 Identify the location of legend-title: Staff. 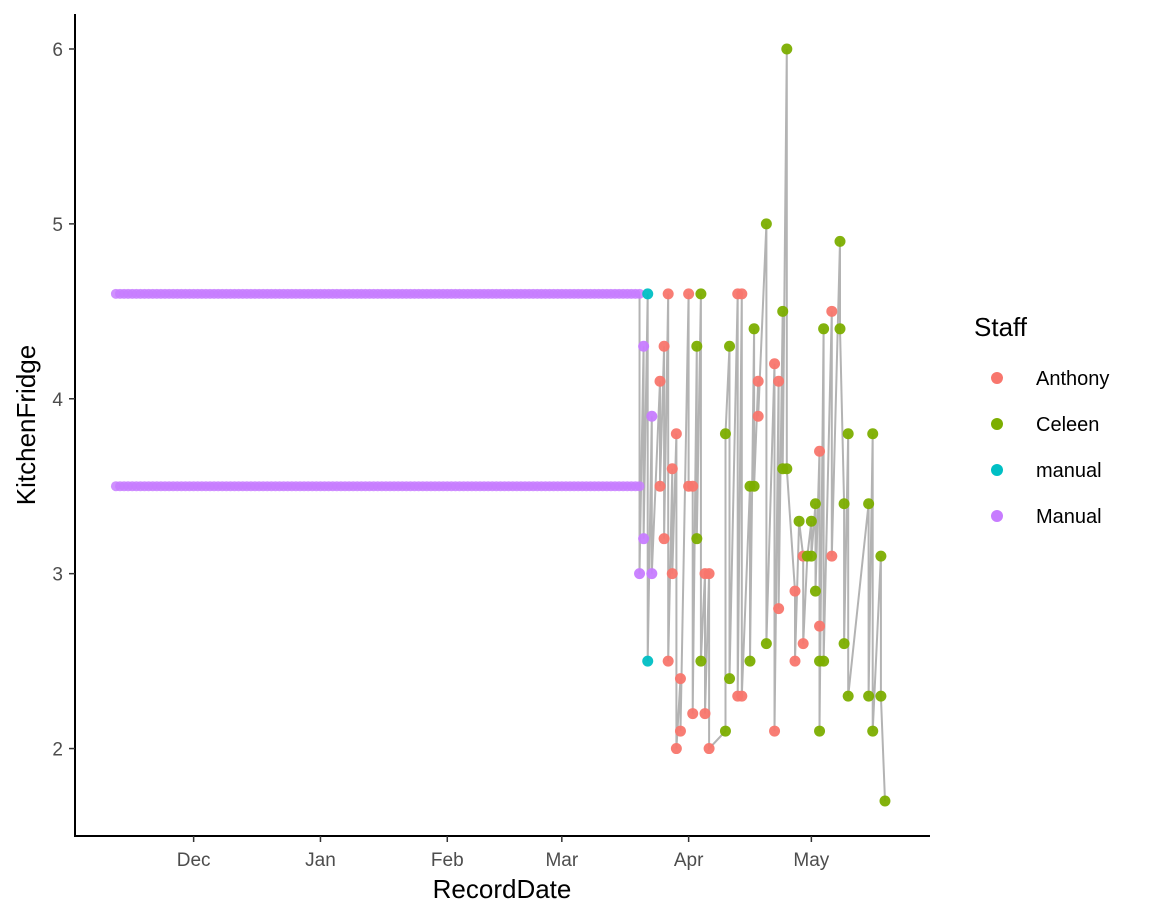
(1001, 327).